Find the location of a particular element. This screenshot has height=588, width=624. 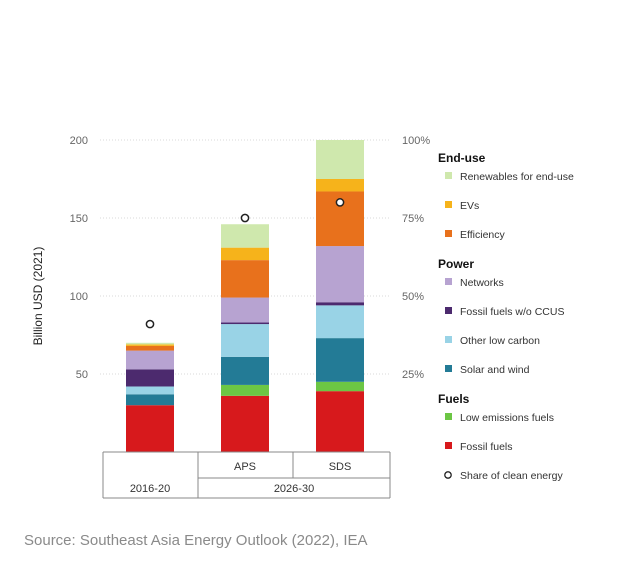

legend-heading: End-use is located at coordinates (462, 158).